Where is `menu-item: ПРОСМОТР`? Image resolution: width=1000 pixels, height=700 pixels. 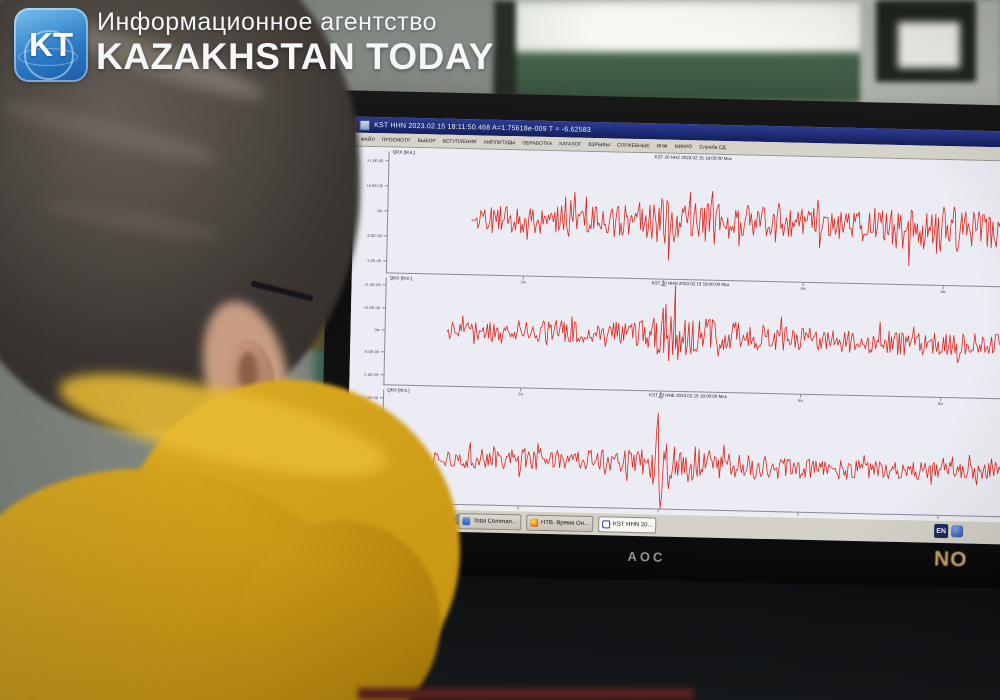
menu-item: ПРОСМОТР is located at coordinates (396, 140).